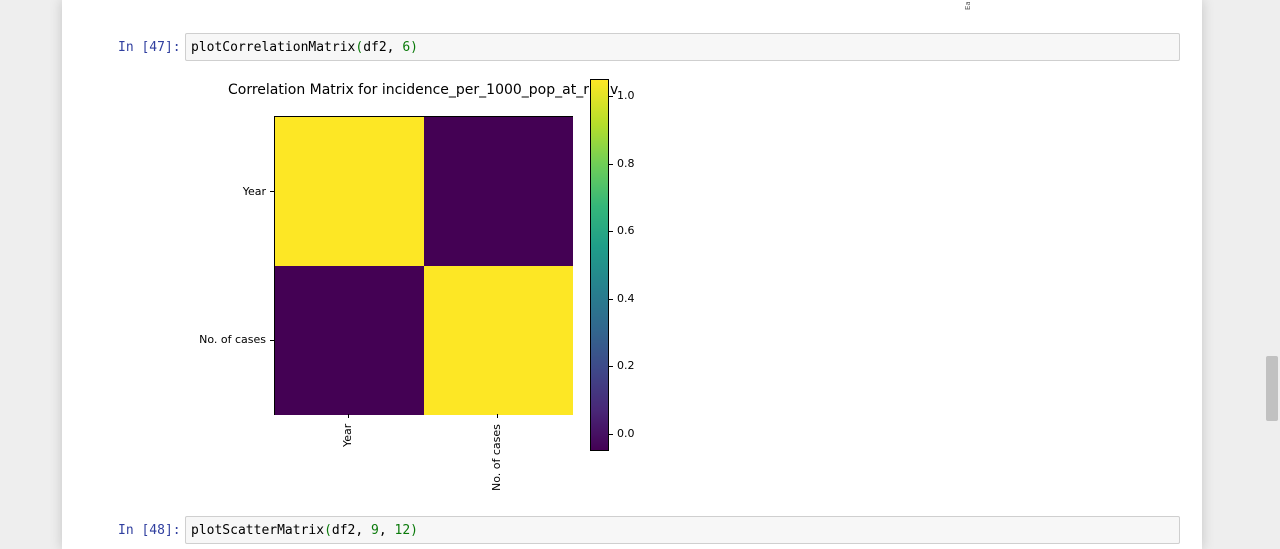  I want to click on code-function-name: plotScatterMatrix, so click(258, 530).